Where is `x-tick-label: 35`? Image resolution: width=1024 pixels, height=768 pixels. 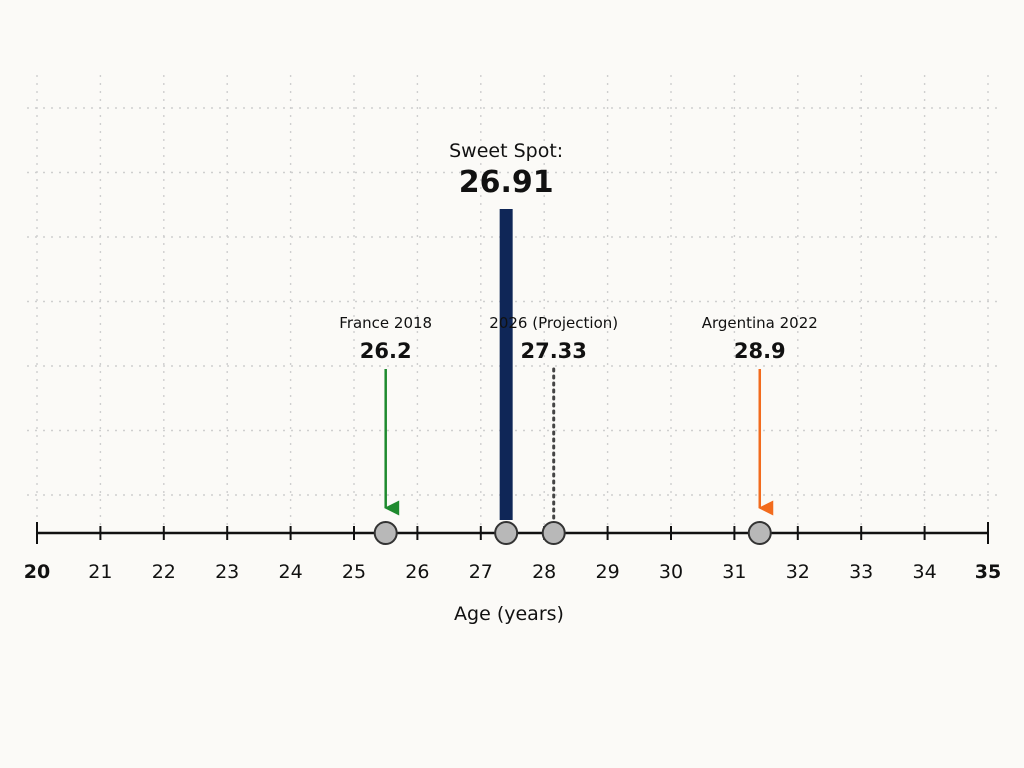
x-tick-label: 35 is located at coordinates (988, 572).